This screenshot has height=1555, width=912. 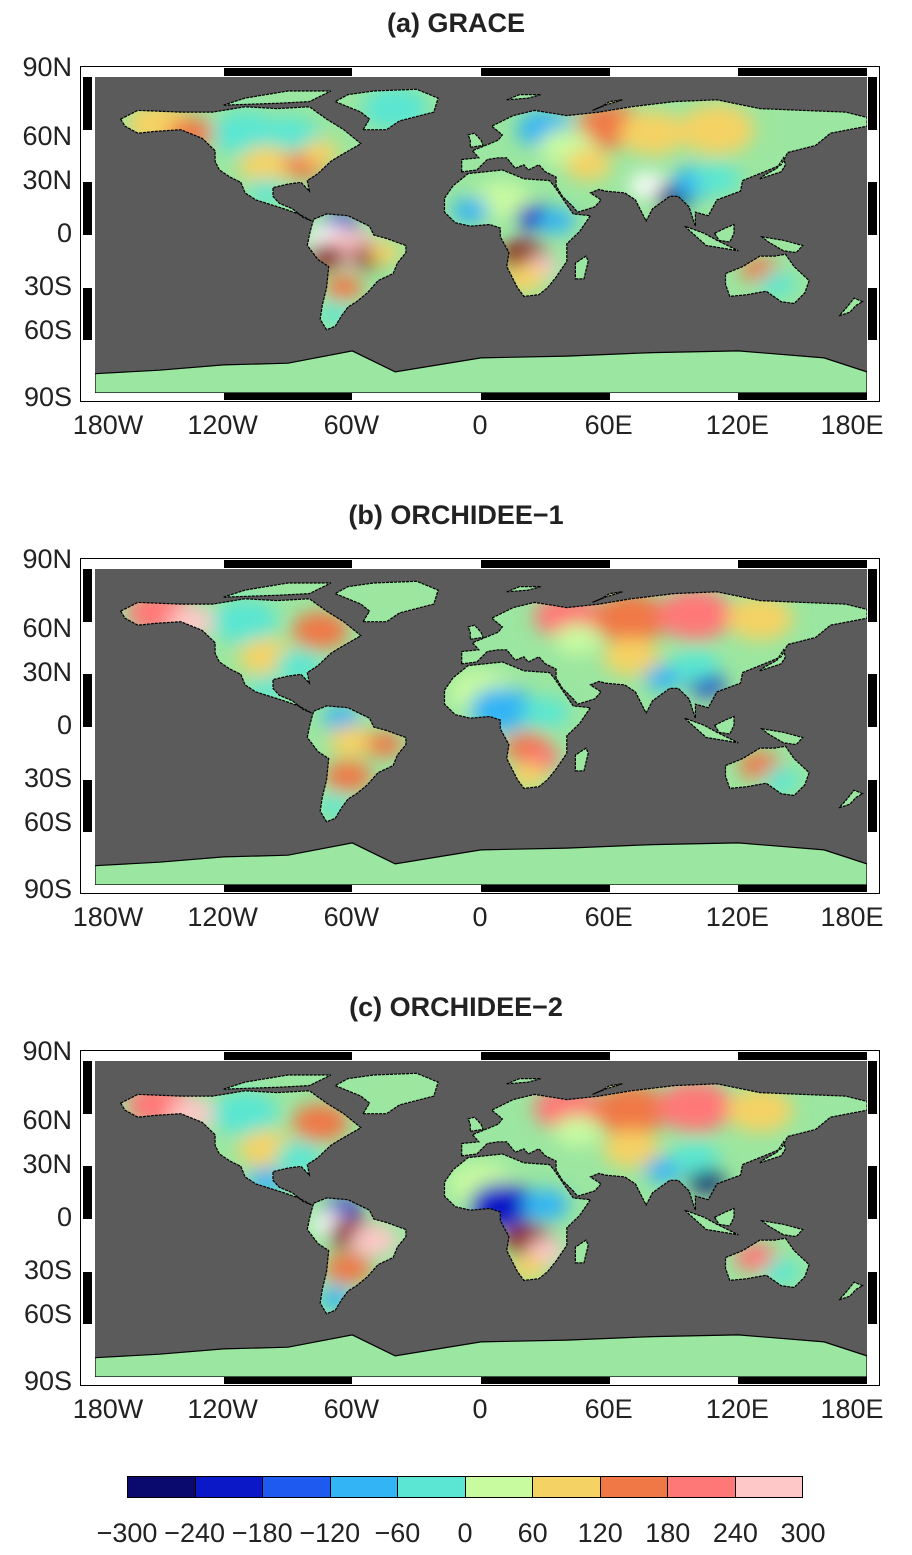 What do you see at coordinates (581, 267) in the screenshot?
I see `coastline-madagascar` at bounding box center [581, 267].